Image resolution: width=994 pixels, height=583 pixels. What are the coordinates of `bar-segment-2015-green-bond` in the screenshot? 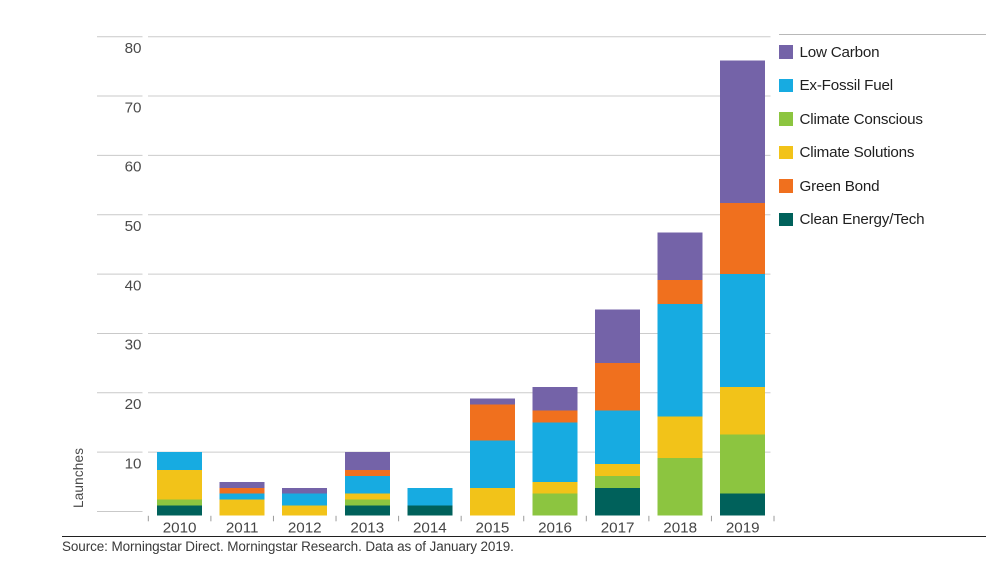 It's located at (492, 422).